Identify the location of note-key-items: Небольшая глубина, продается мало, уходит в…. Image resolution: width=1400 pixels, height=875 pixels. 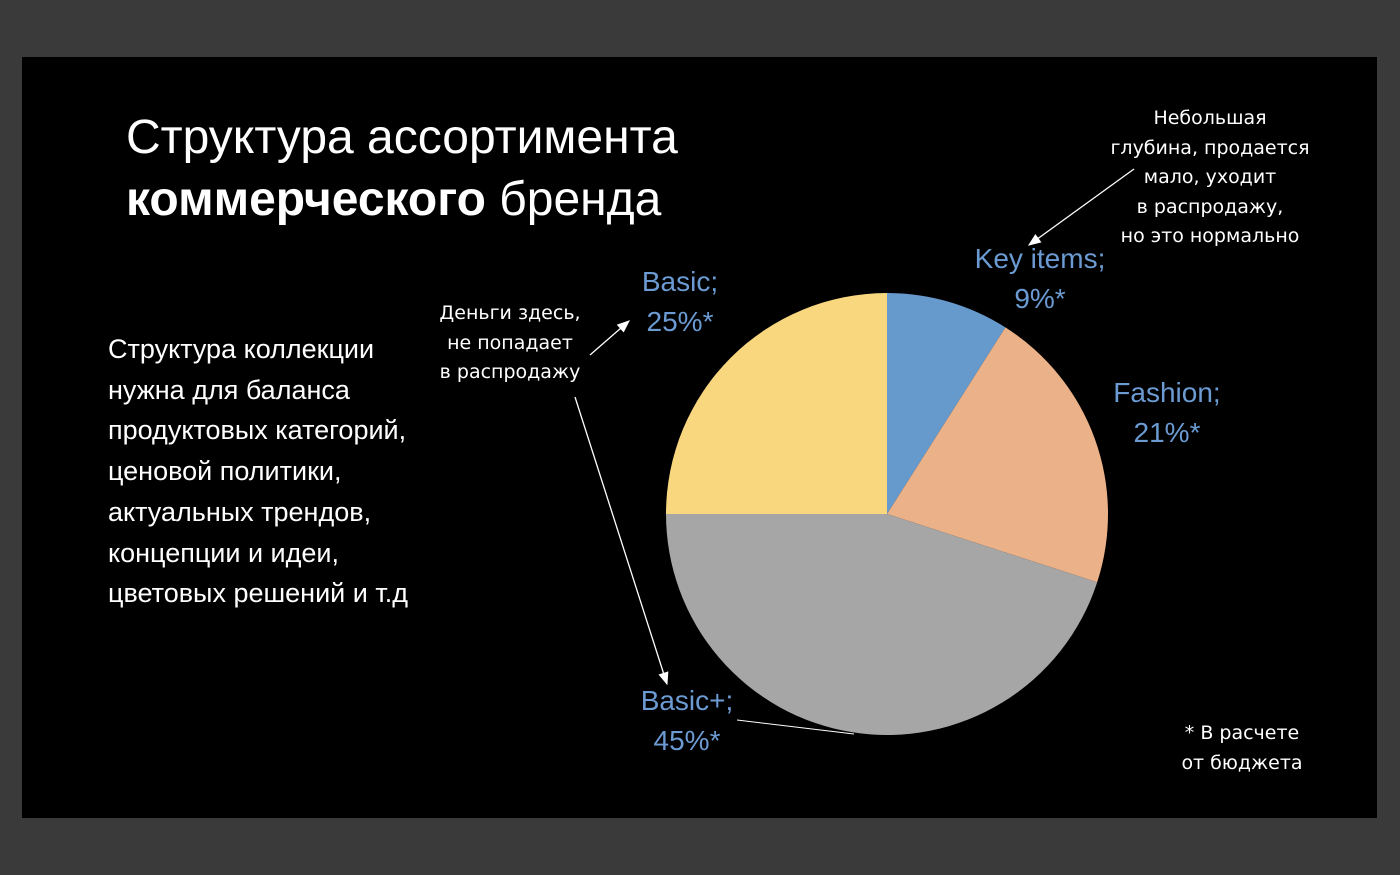
(1210, 177).